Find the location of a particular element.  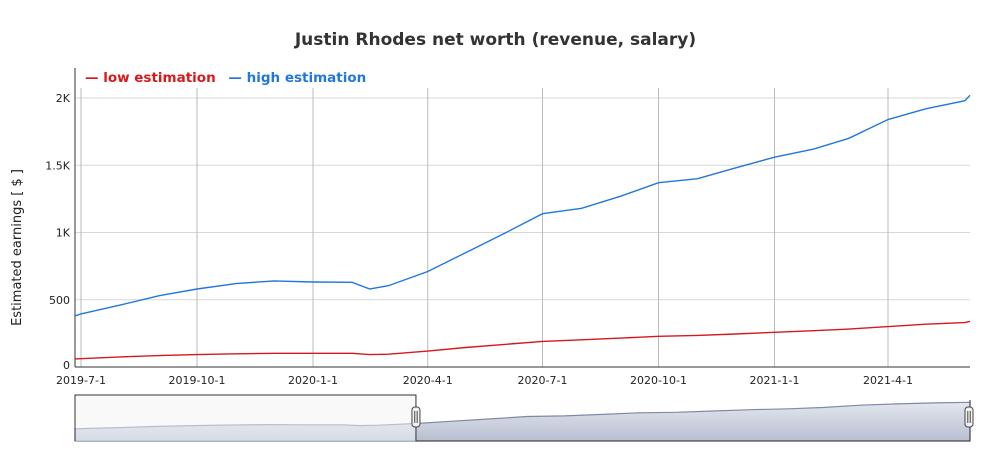

legend: — low estimation — high estimation is located at coordinates (229, 78).